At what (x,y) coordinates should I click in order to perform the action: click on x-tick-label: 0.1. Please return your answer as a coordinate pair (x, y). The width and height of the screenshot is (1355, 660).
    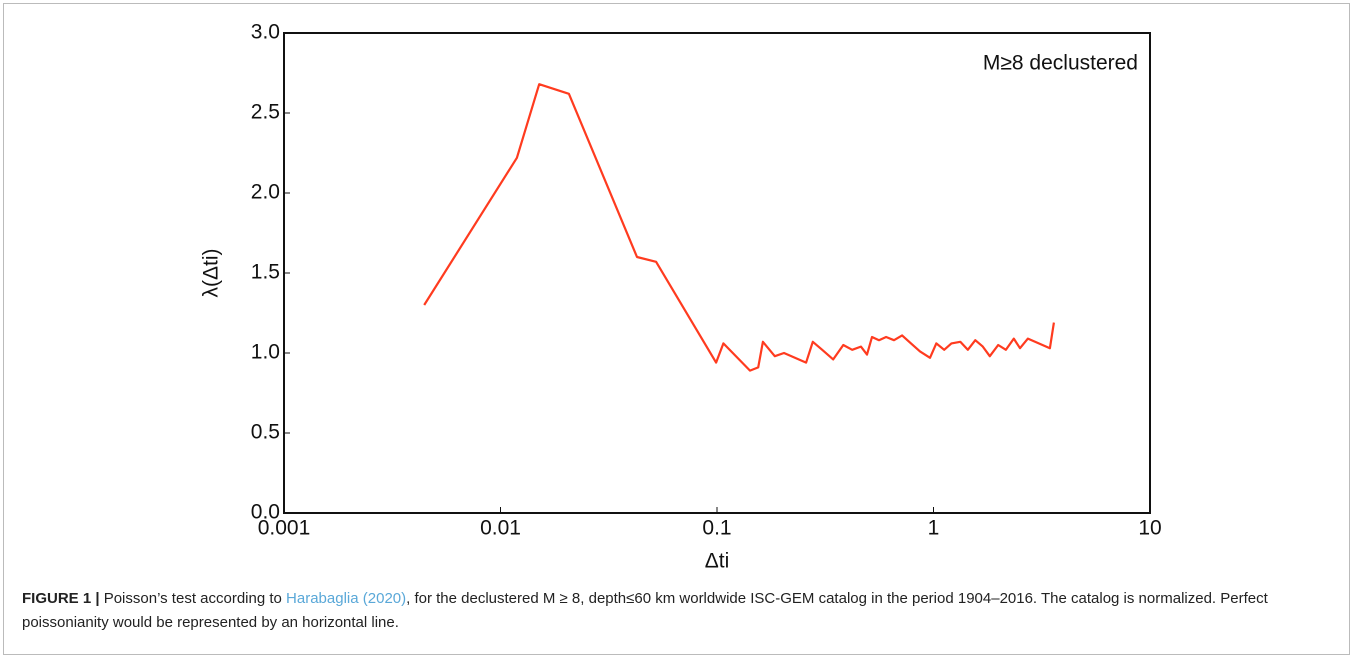
    Looking at the image, I should click on (716, 528).